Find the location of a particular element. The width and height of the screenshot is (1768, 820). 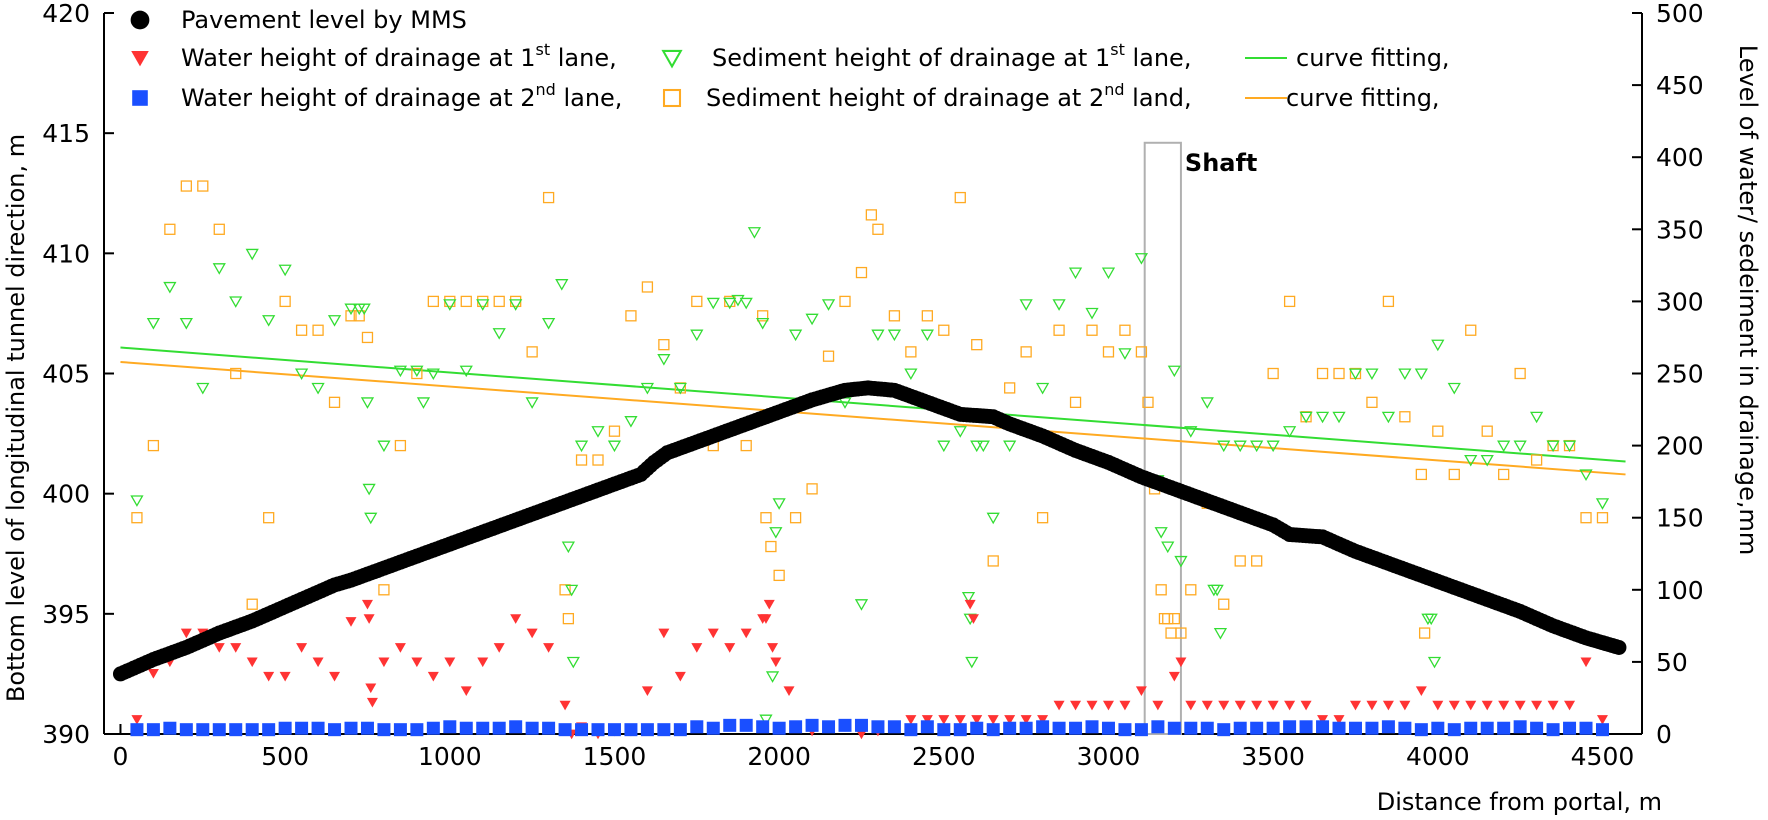

x-tick-label: 2500 is located at coordinates (944, 756).